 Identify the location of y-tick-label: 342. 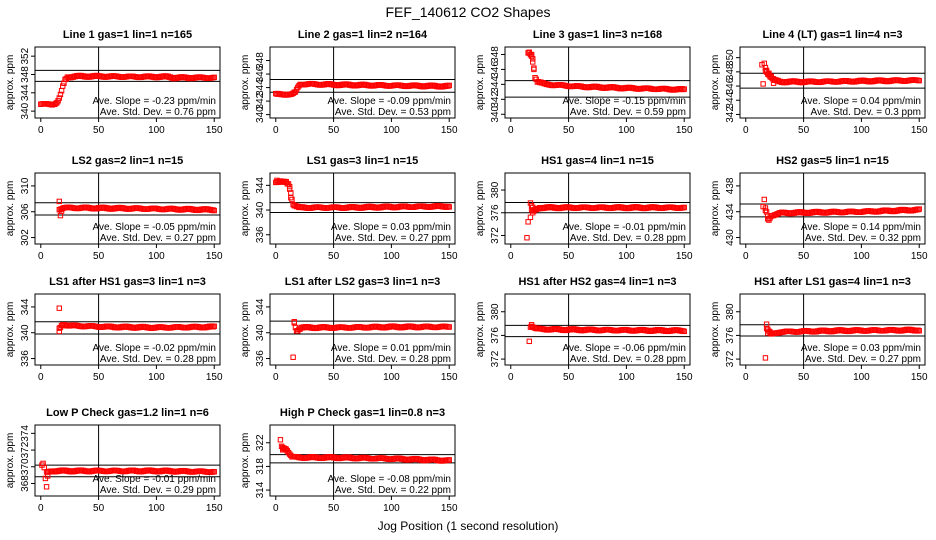
(730, 114).